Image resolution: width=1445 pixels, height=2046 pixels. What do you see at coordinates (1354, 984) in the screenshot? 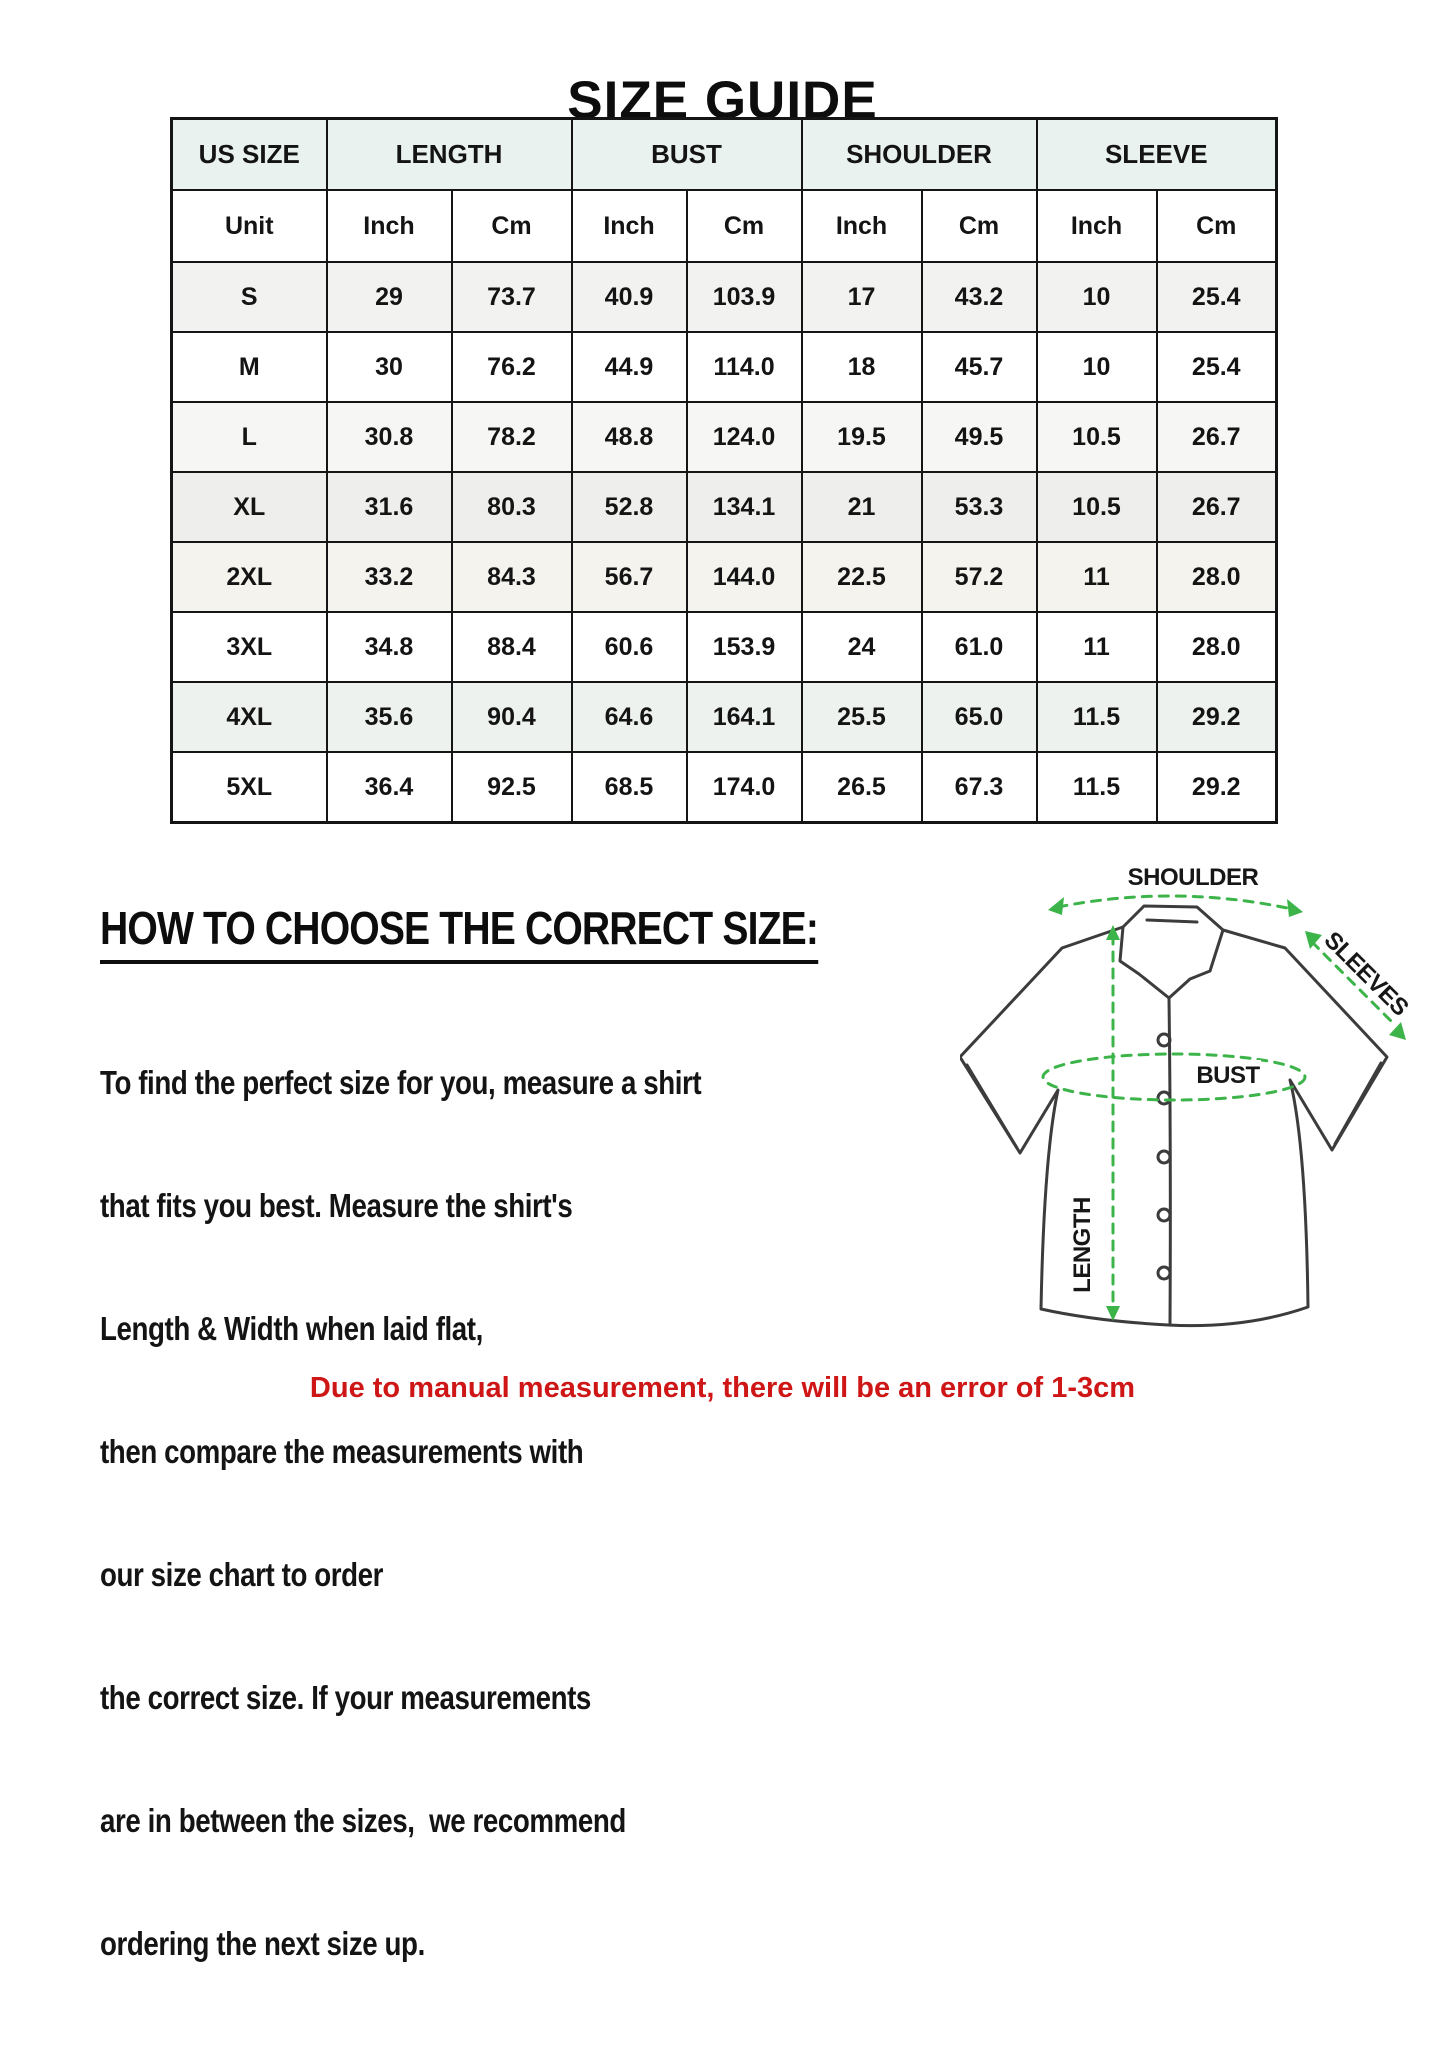
I see `sleeves-measure-line` at bounding box center [1354, 984].